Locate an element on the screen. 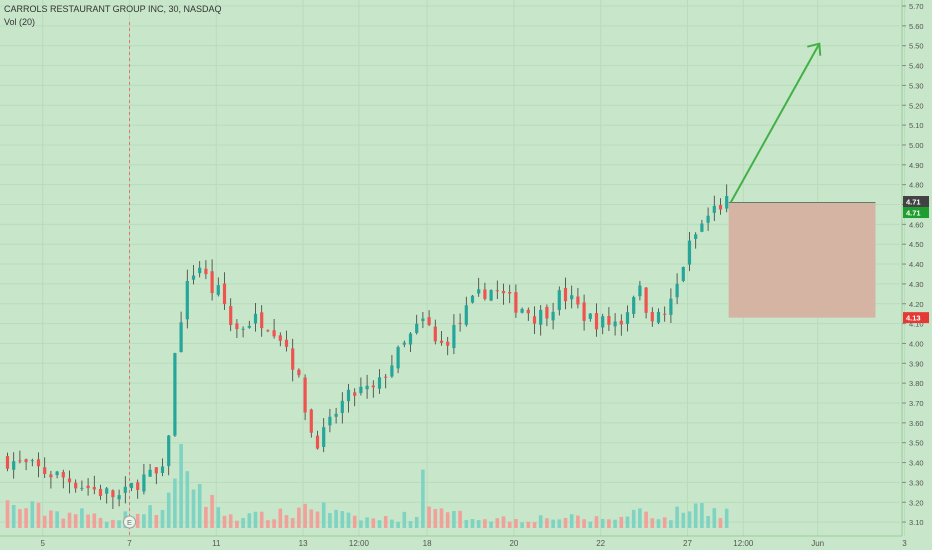 This screenshot has height=550, width=932. volume-indicator-label: Vol (20) is located at coordinates (20, 22).